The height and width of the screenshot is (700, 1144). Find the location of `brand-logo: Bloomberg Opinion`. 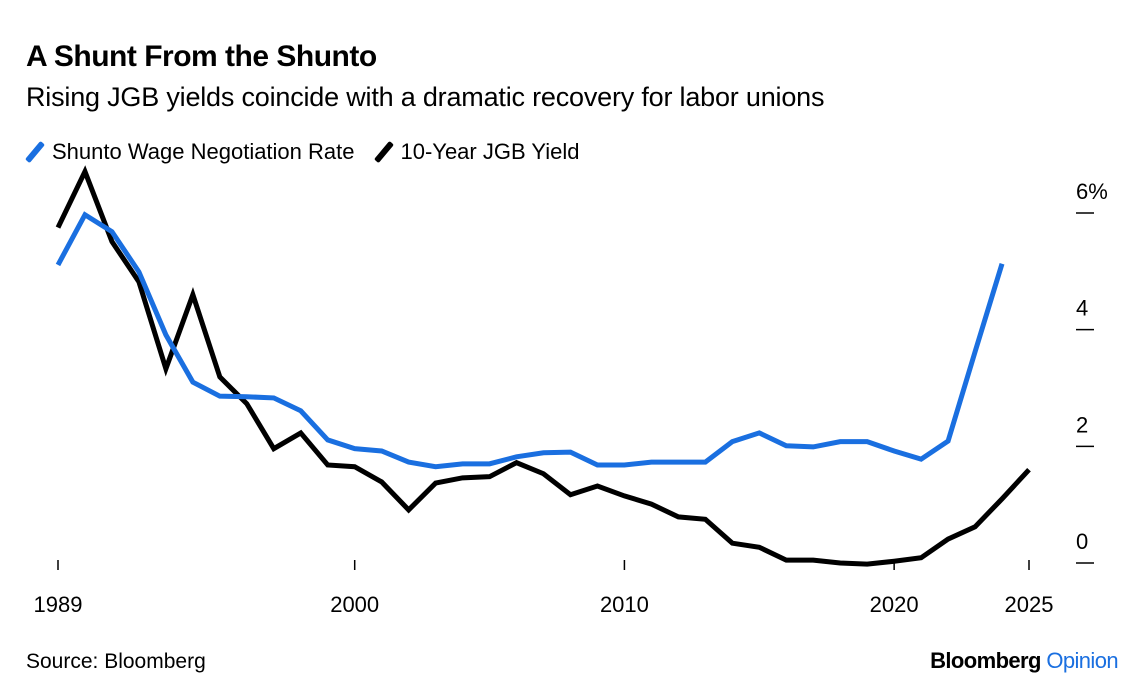

brand-logo: Bloomberg Opinion is located at coordinates (1024, 661).